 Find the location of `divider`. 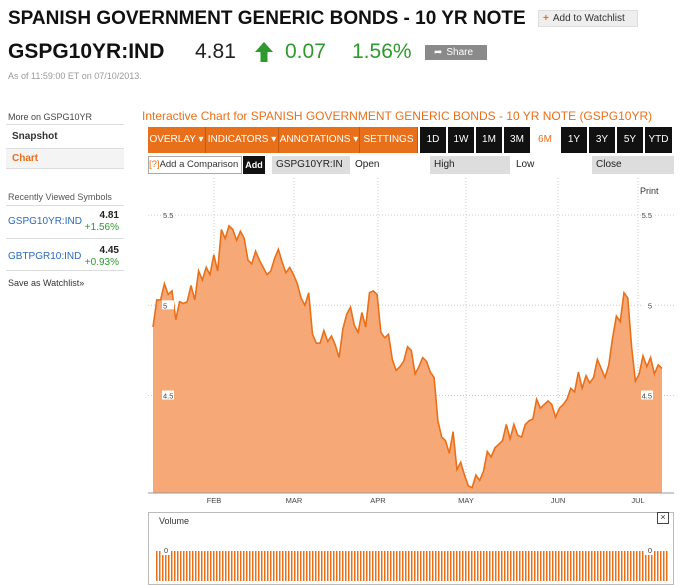

divider is located at coordinates (65, 238).